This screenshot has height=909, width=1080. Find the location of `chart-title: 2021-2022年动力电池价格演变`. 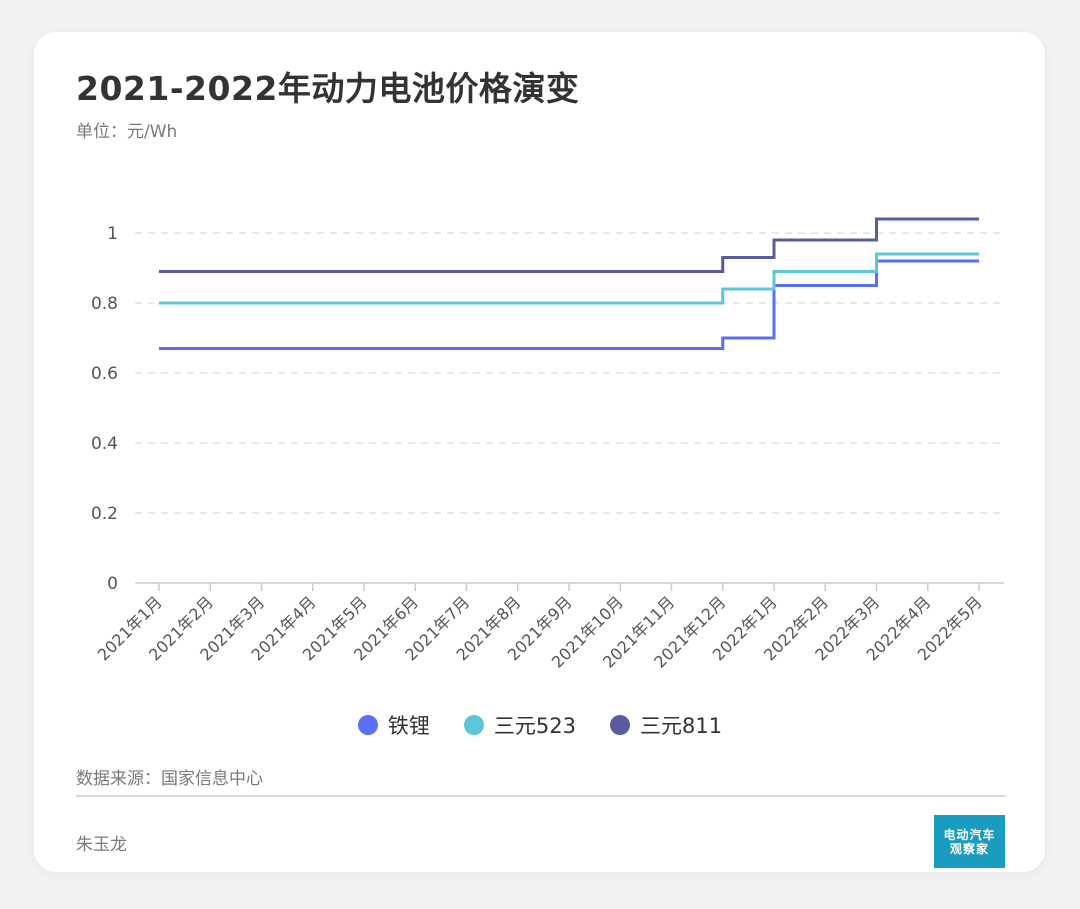

chart-title: 2021-2022年动力电池价格演变 is located at coordinates (328, 88).